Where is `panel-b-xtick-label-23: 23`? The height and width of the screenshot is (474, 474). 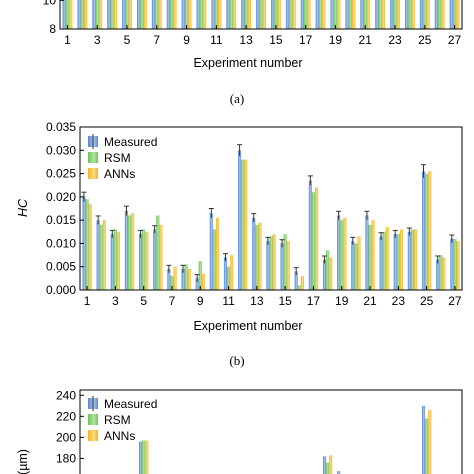 panel-b-xtick-label-23: 23 is located at coordinates (399, 301).